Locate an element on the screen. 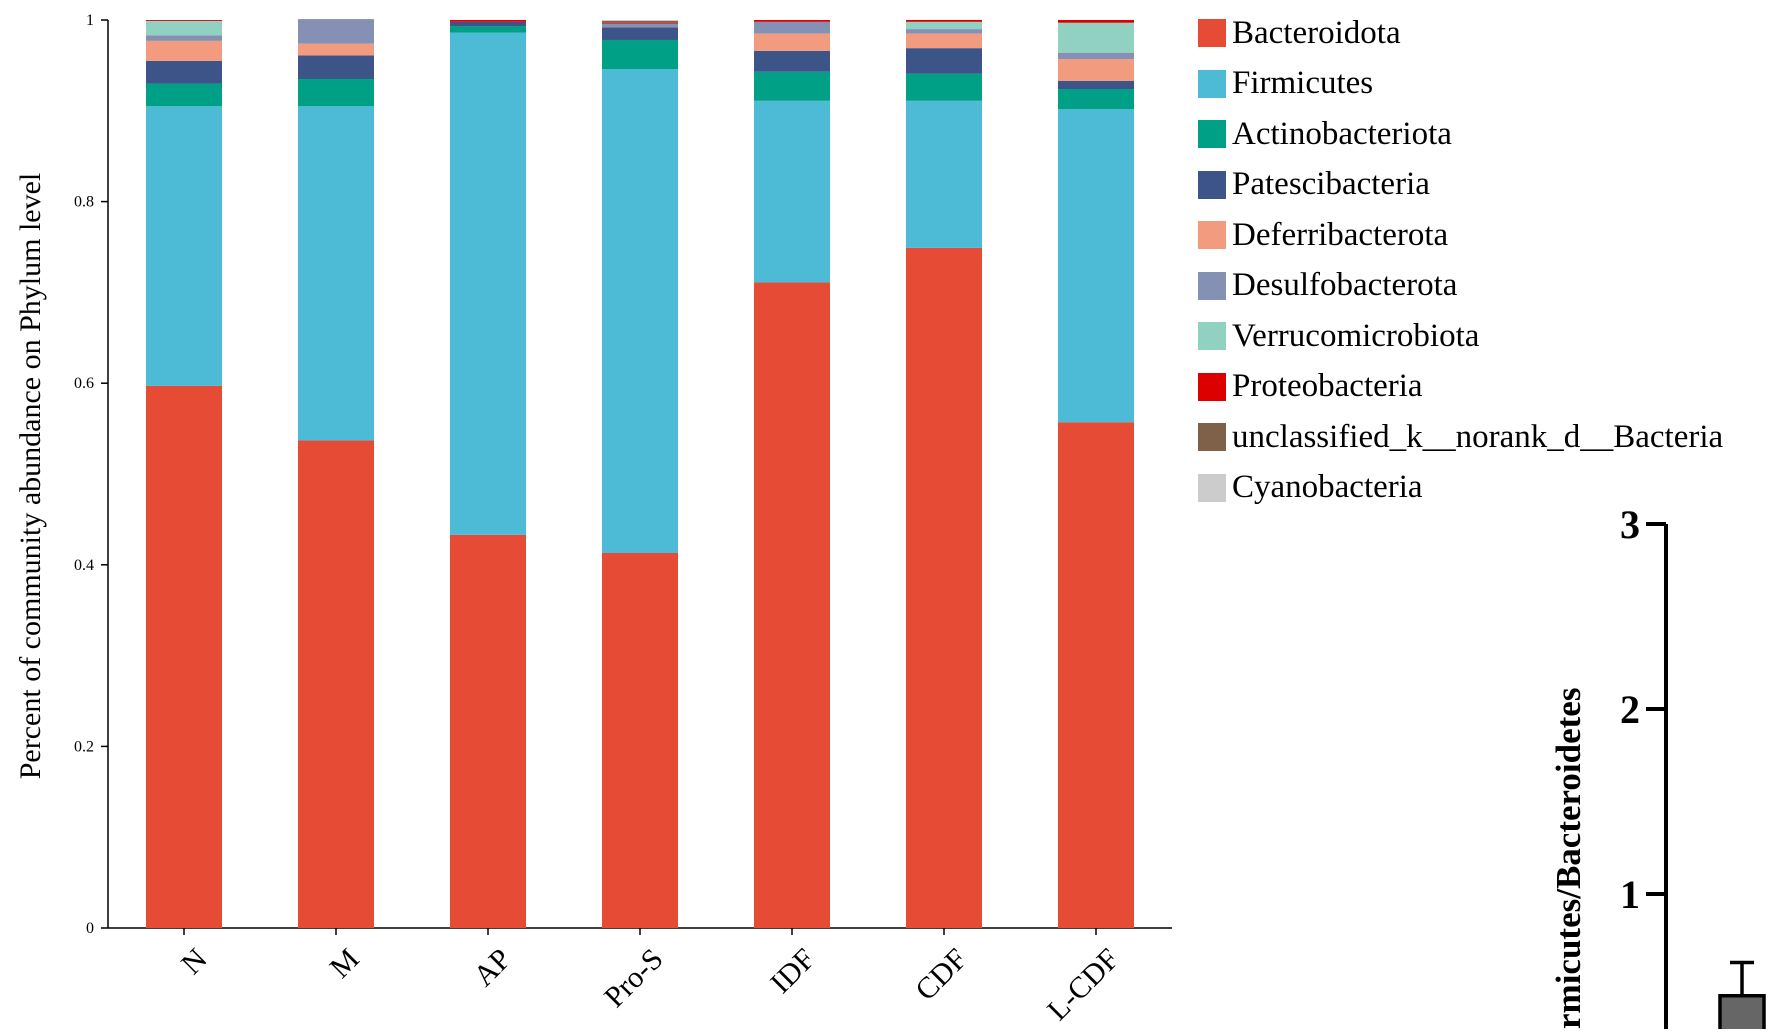 This screenshot has width=1773, height=1034. y-tick-label: 0 is located at coordinates (90, 928).